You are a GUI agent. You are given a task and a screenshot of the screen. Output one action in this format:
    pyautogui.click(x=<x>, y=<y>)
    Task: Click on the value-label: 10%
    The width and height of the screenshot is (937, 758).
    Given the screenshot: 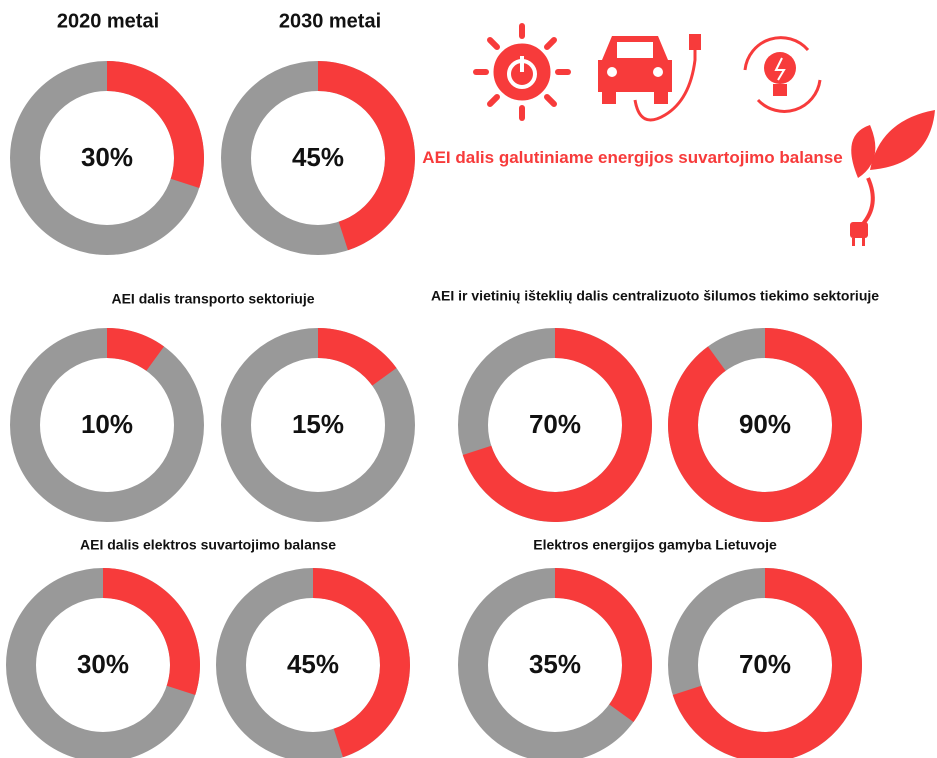 What is the action you would take?
    pyautogui.click(x=107, y=424)
    